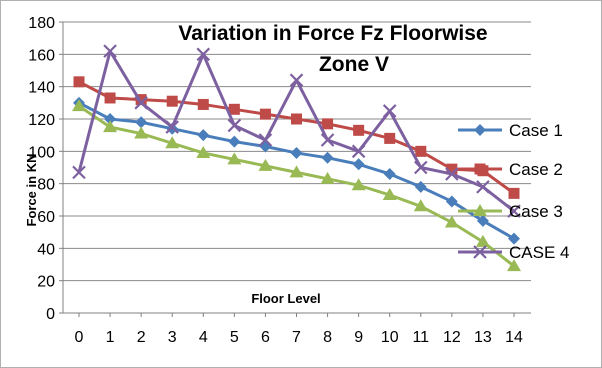  I want to click on legend-item: Case 1, so click(510, 130).